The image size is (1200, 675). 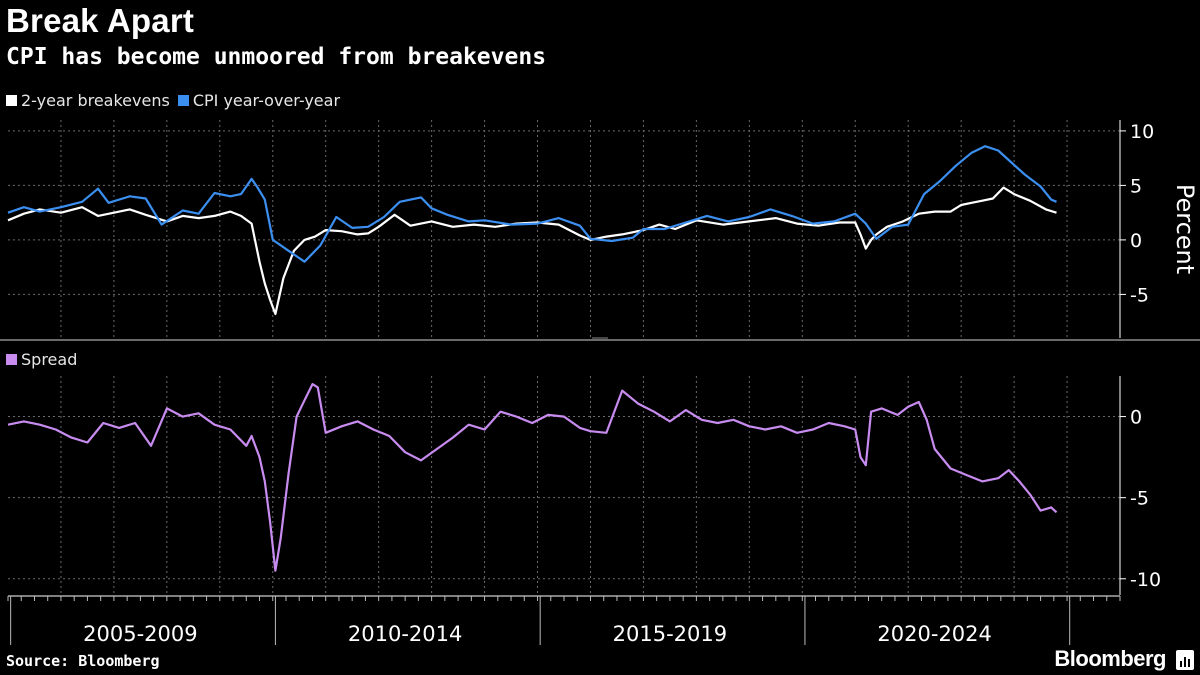 What do you see at coordinates (1110, 658) in the screenshot?
I see `bloomberg-logo: Bloomberg` at bounding box center [1110, 658].